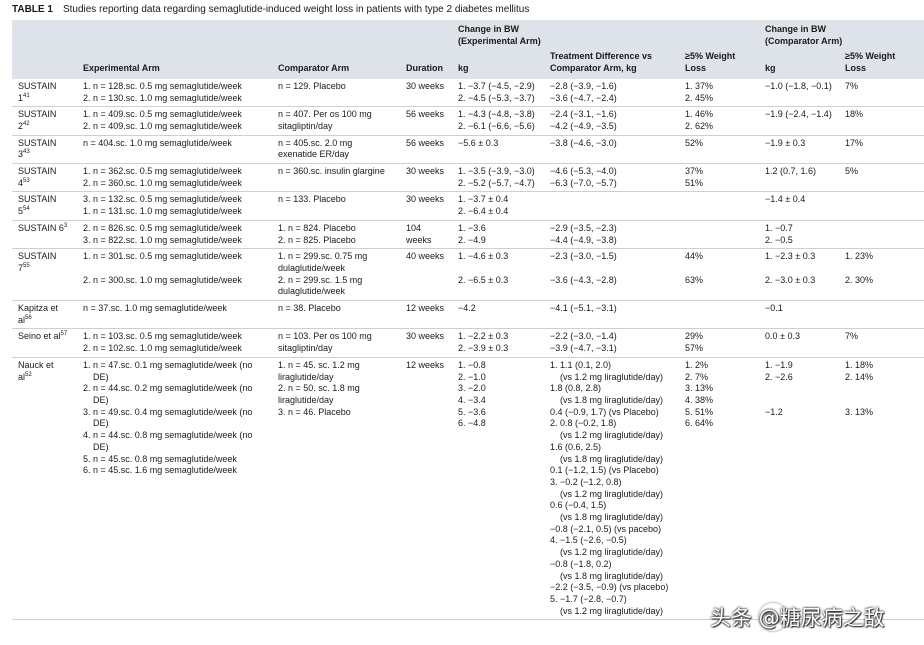  I want to click on treatment-difference-cell: −2.2 (−3.0, −1.4) −3.9 (−4.7, −3.1), so click(611, 343).